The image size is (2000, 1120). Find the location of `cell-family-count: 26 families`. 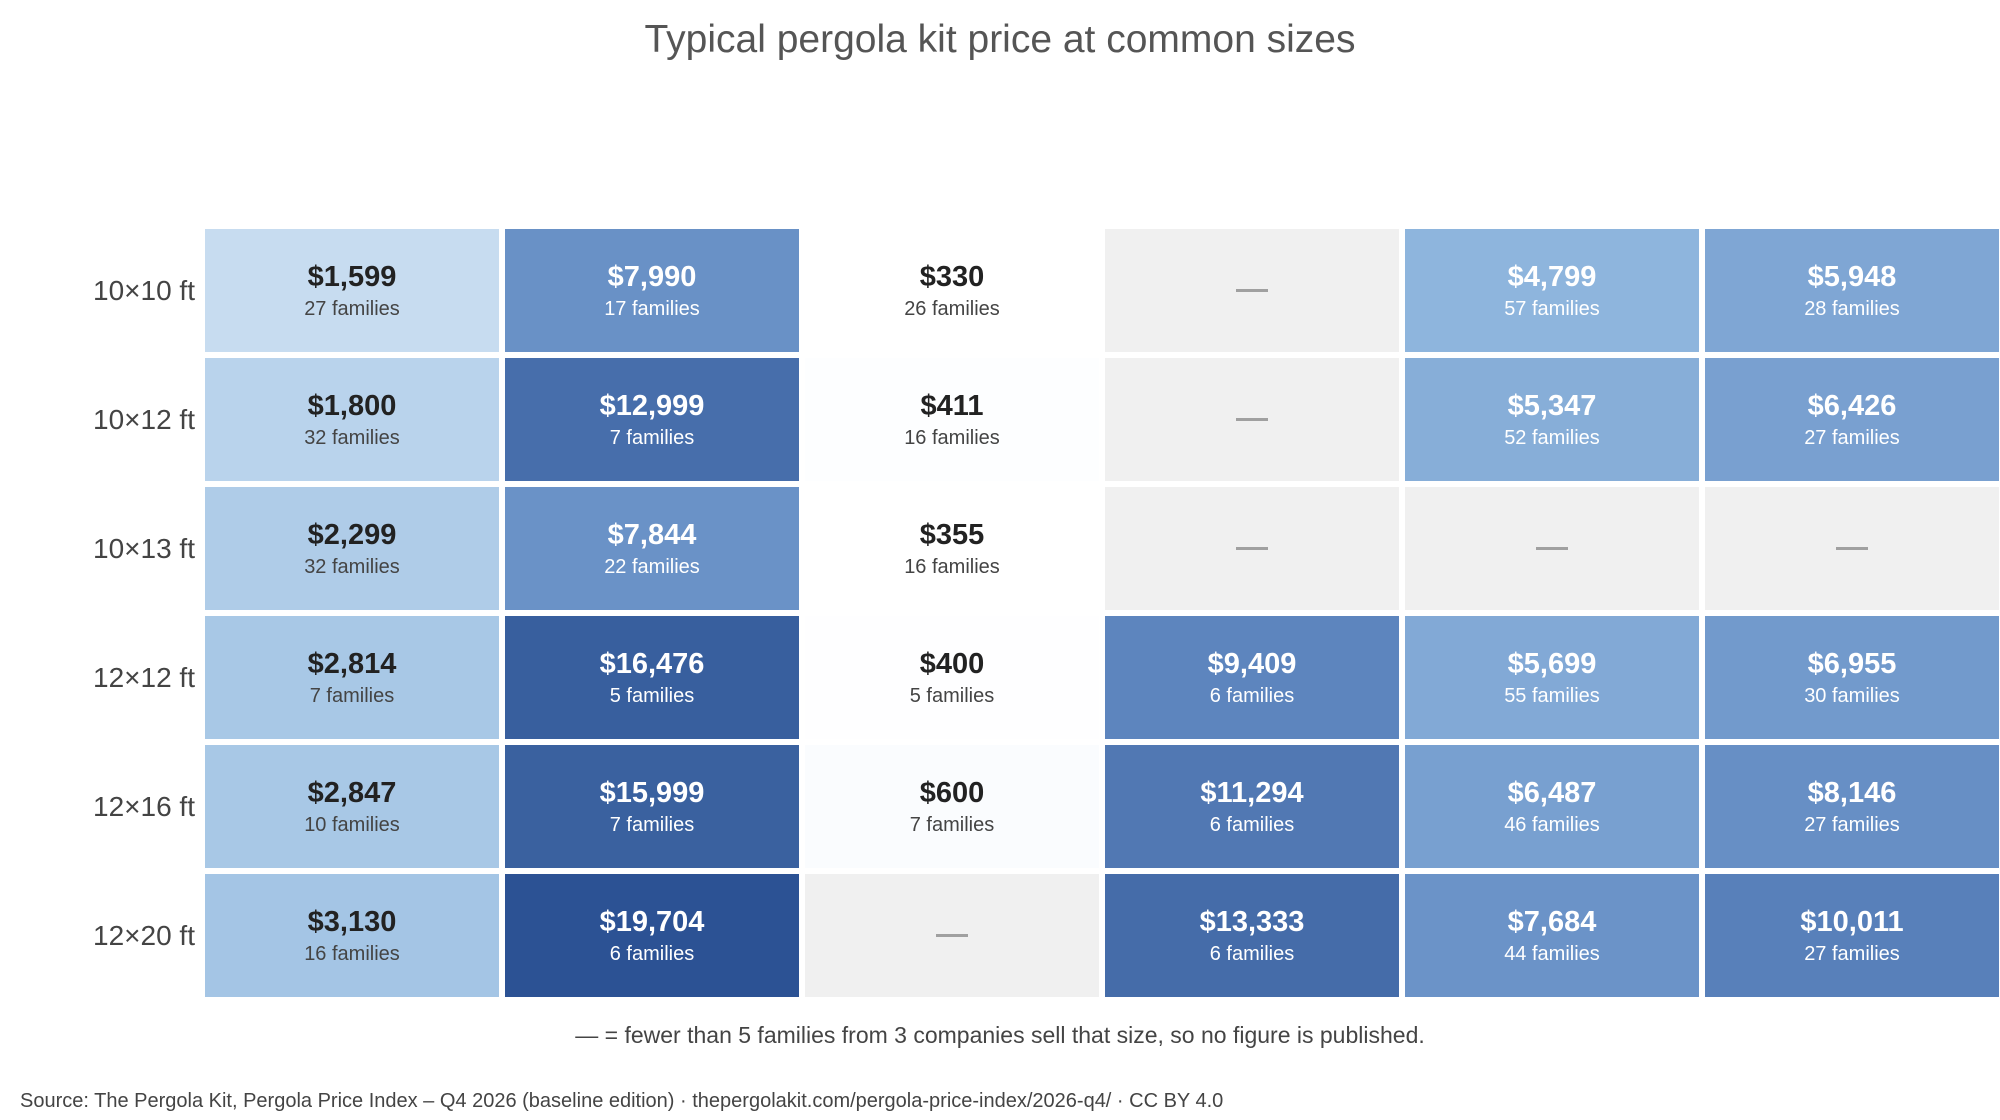

cell-family-count: 26 families is located at coordinates (952, 308).